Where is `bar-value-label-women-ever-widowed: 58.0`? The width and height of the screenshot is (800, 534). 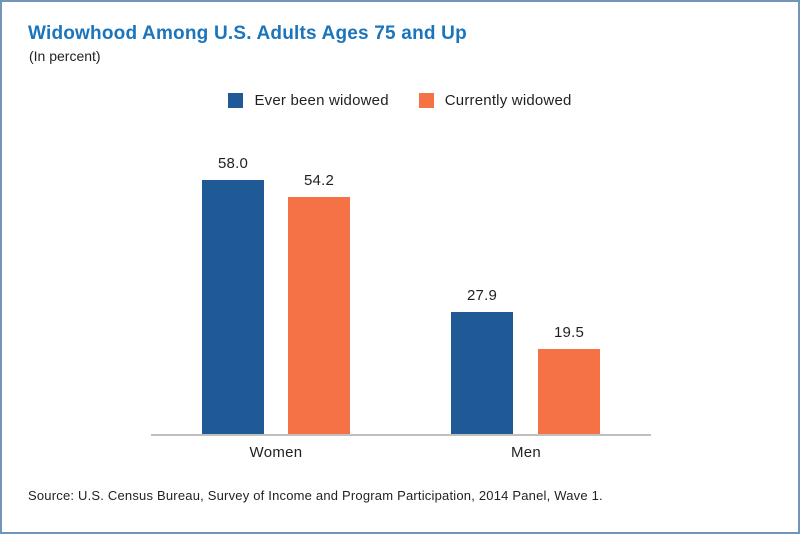 bar-value-label-women-ever-widowed: 58.0 is located at coordinates (233, 163).